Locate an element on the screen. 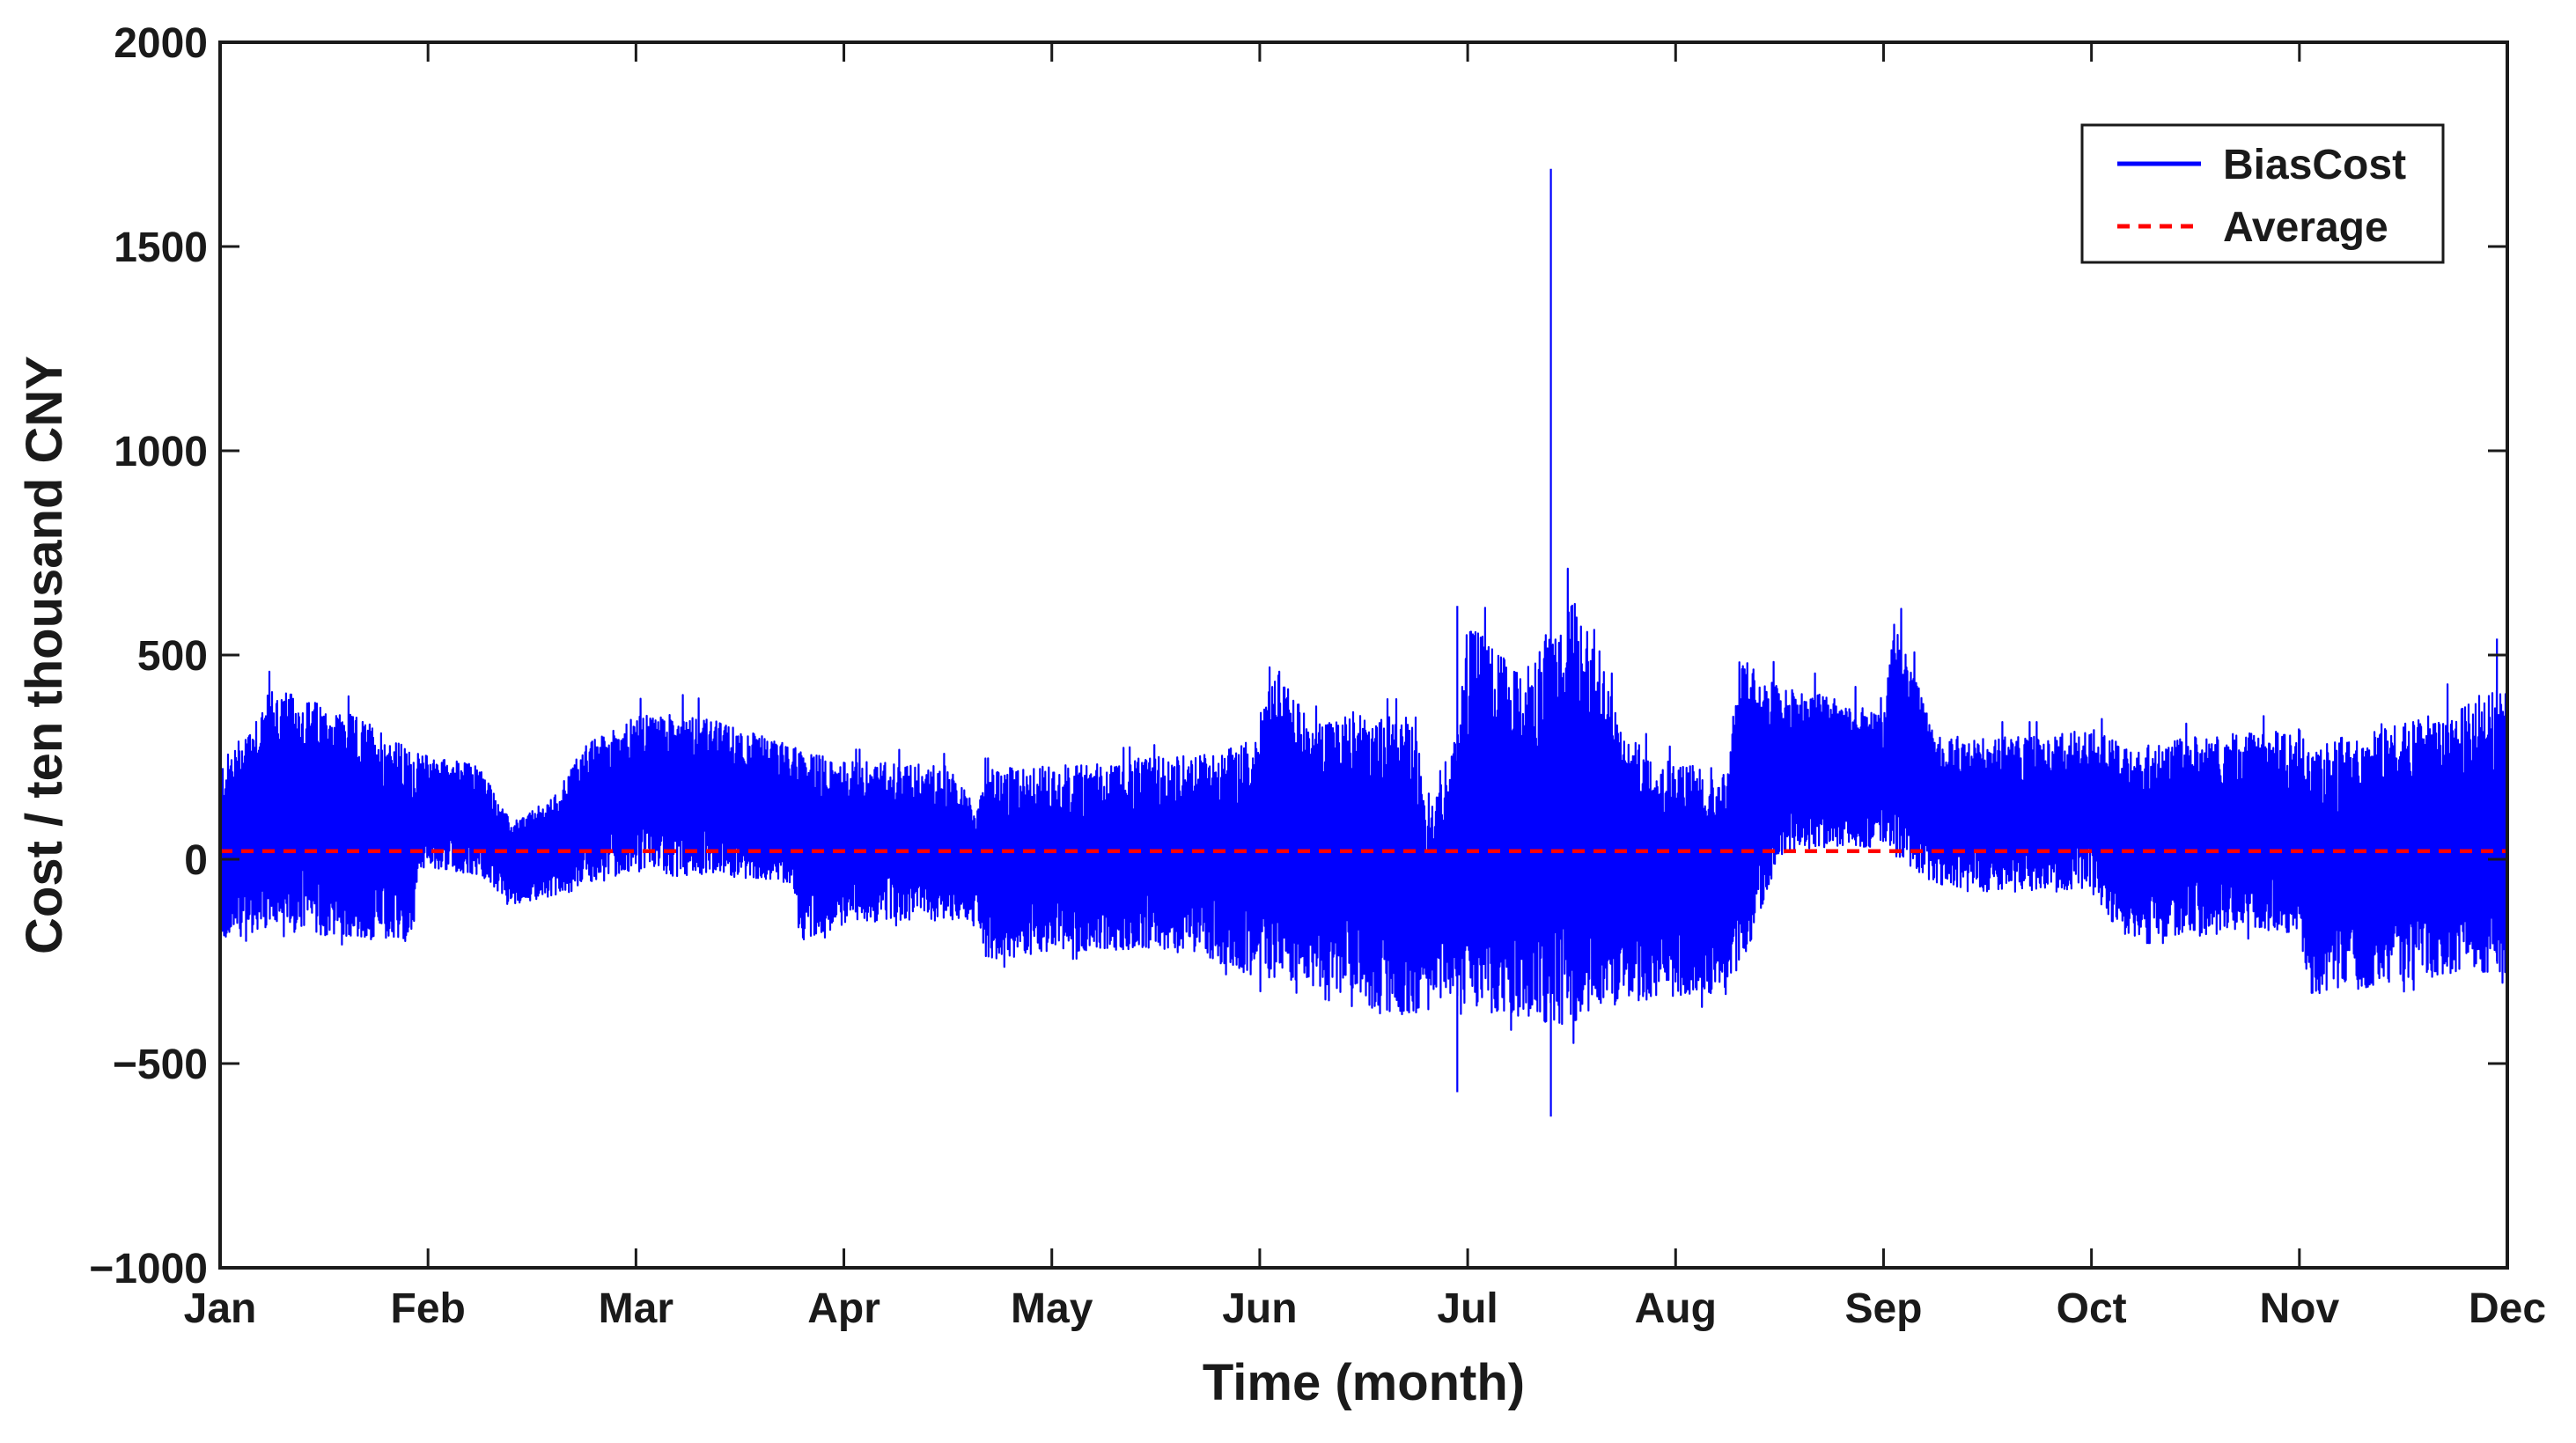 The height and width of the screenshot is (1443, 2576). y-tick-label: 1500 is located at coordinates (161, 248).